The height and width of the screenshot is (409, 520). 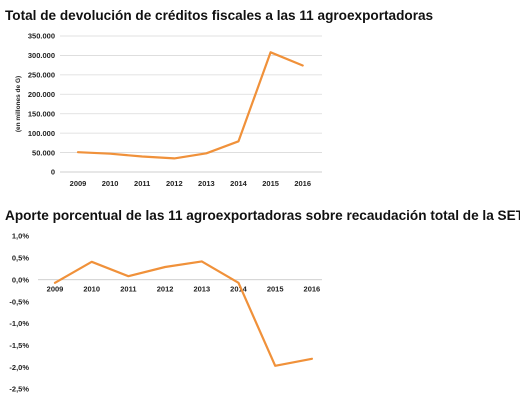 What do you see at coordinates (41, 36) in the screenshot?
I see `y-tick-label: 350.000` at bounding box center [41, 36].